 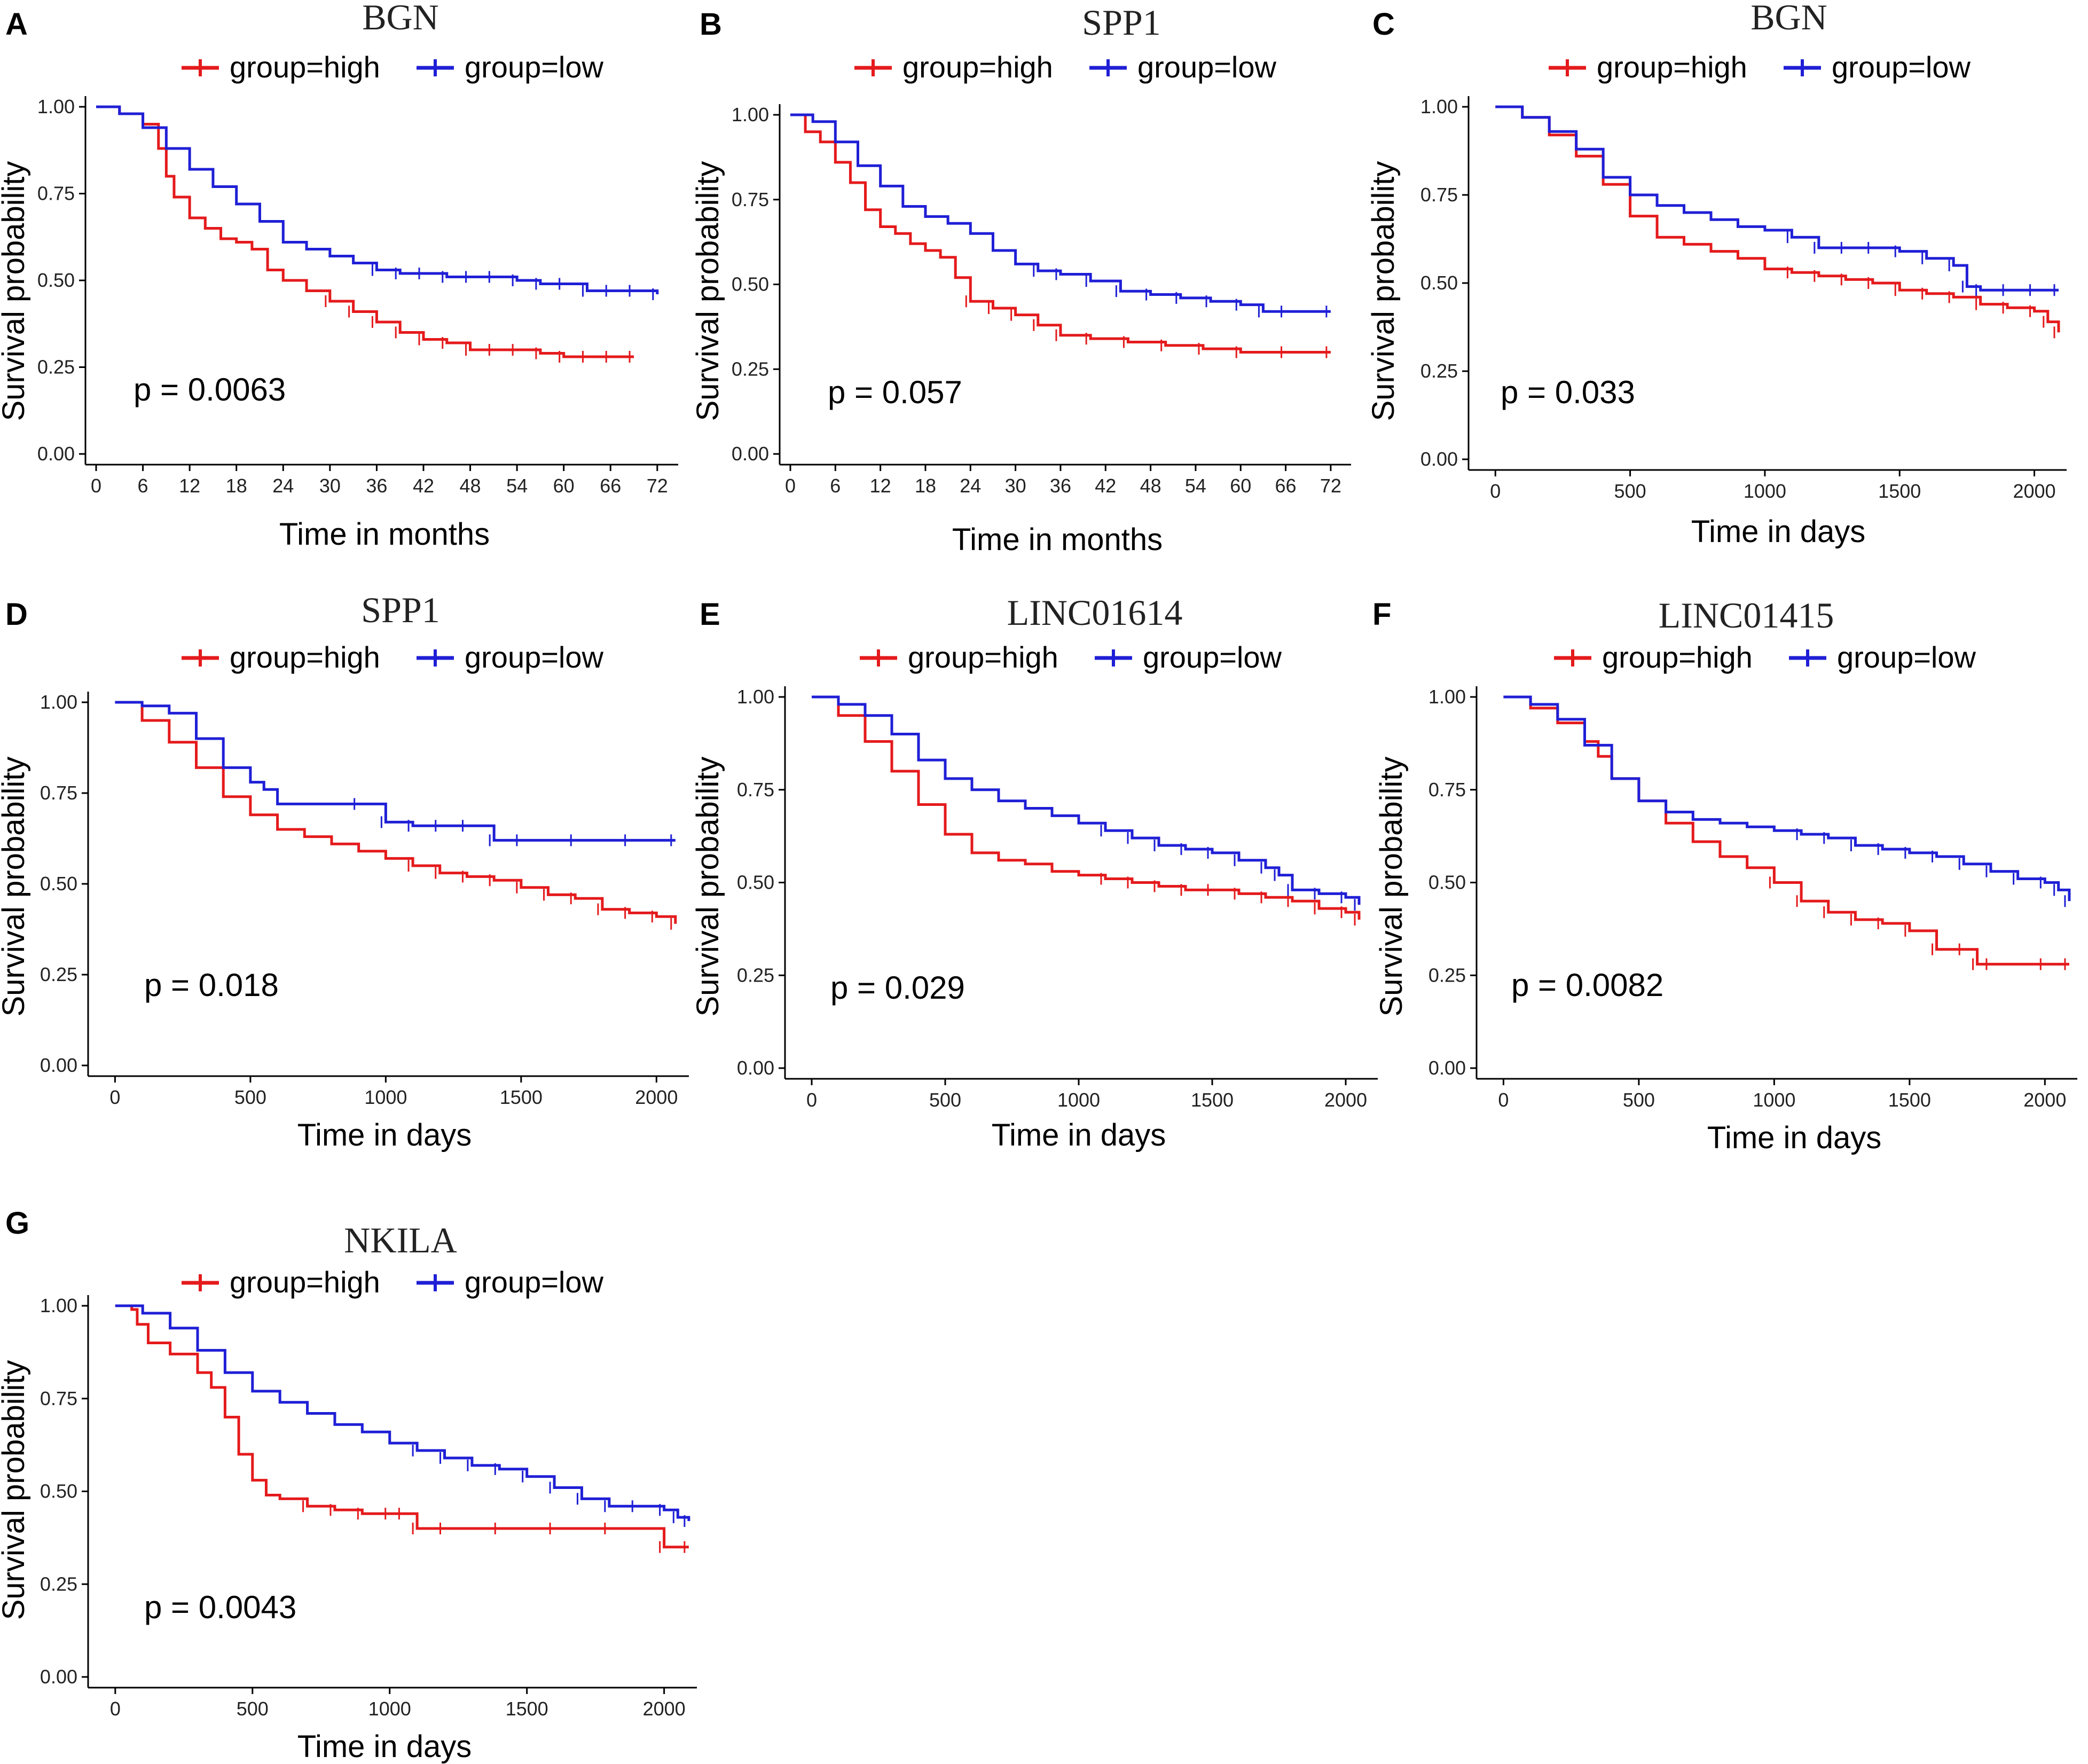 What do you see at coordinates (1587, 985) in the screenshot?
I see `p-value: p = 0.0082` at bounding box center [1587, 985].